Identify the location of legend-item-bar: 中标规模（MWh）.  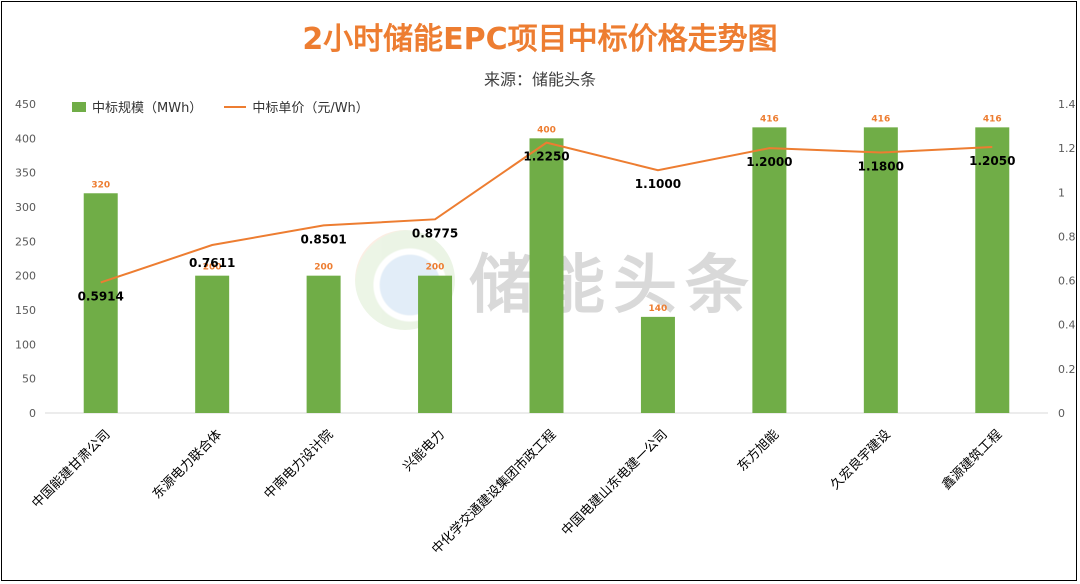
(137, 106).